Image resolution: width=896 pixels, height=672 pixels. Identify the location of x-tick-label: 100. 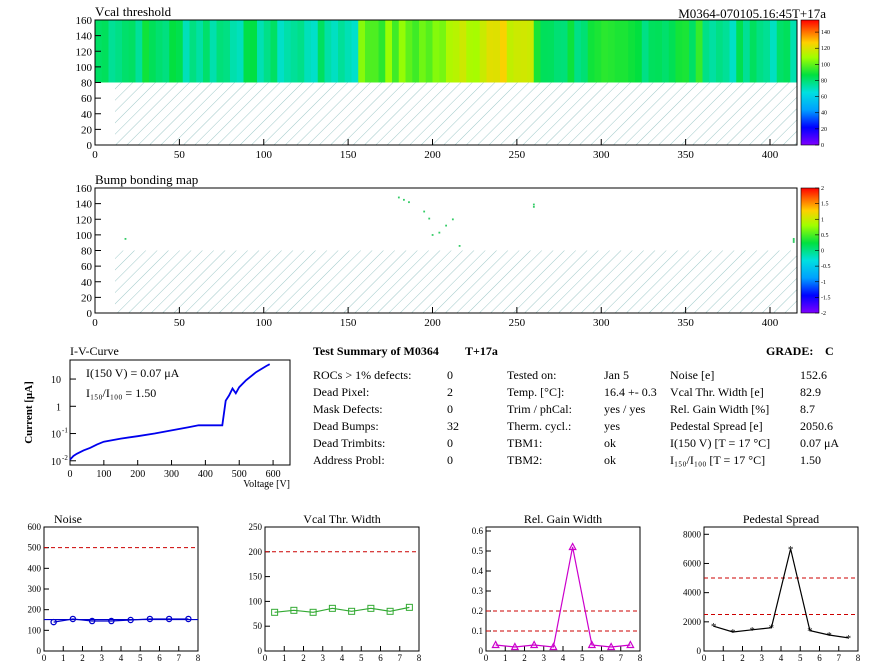
(103, 474).